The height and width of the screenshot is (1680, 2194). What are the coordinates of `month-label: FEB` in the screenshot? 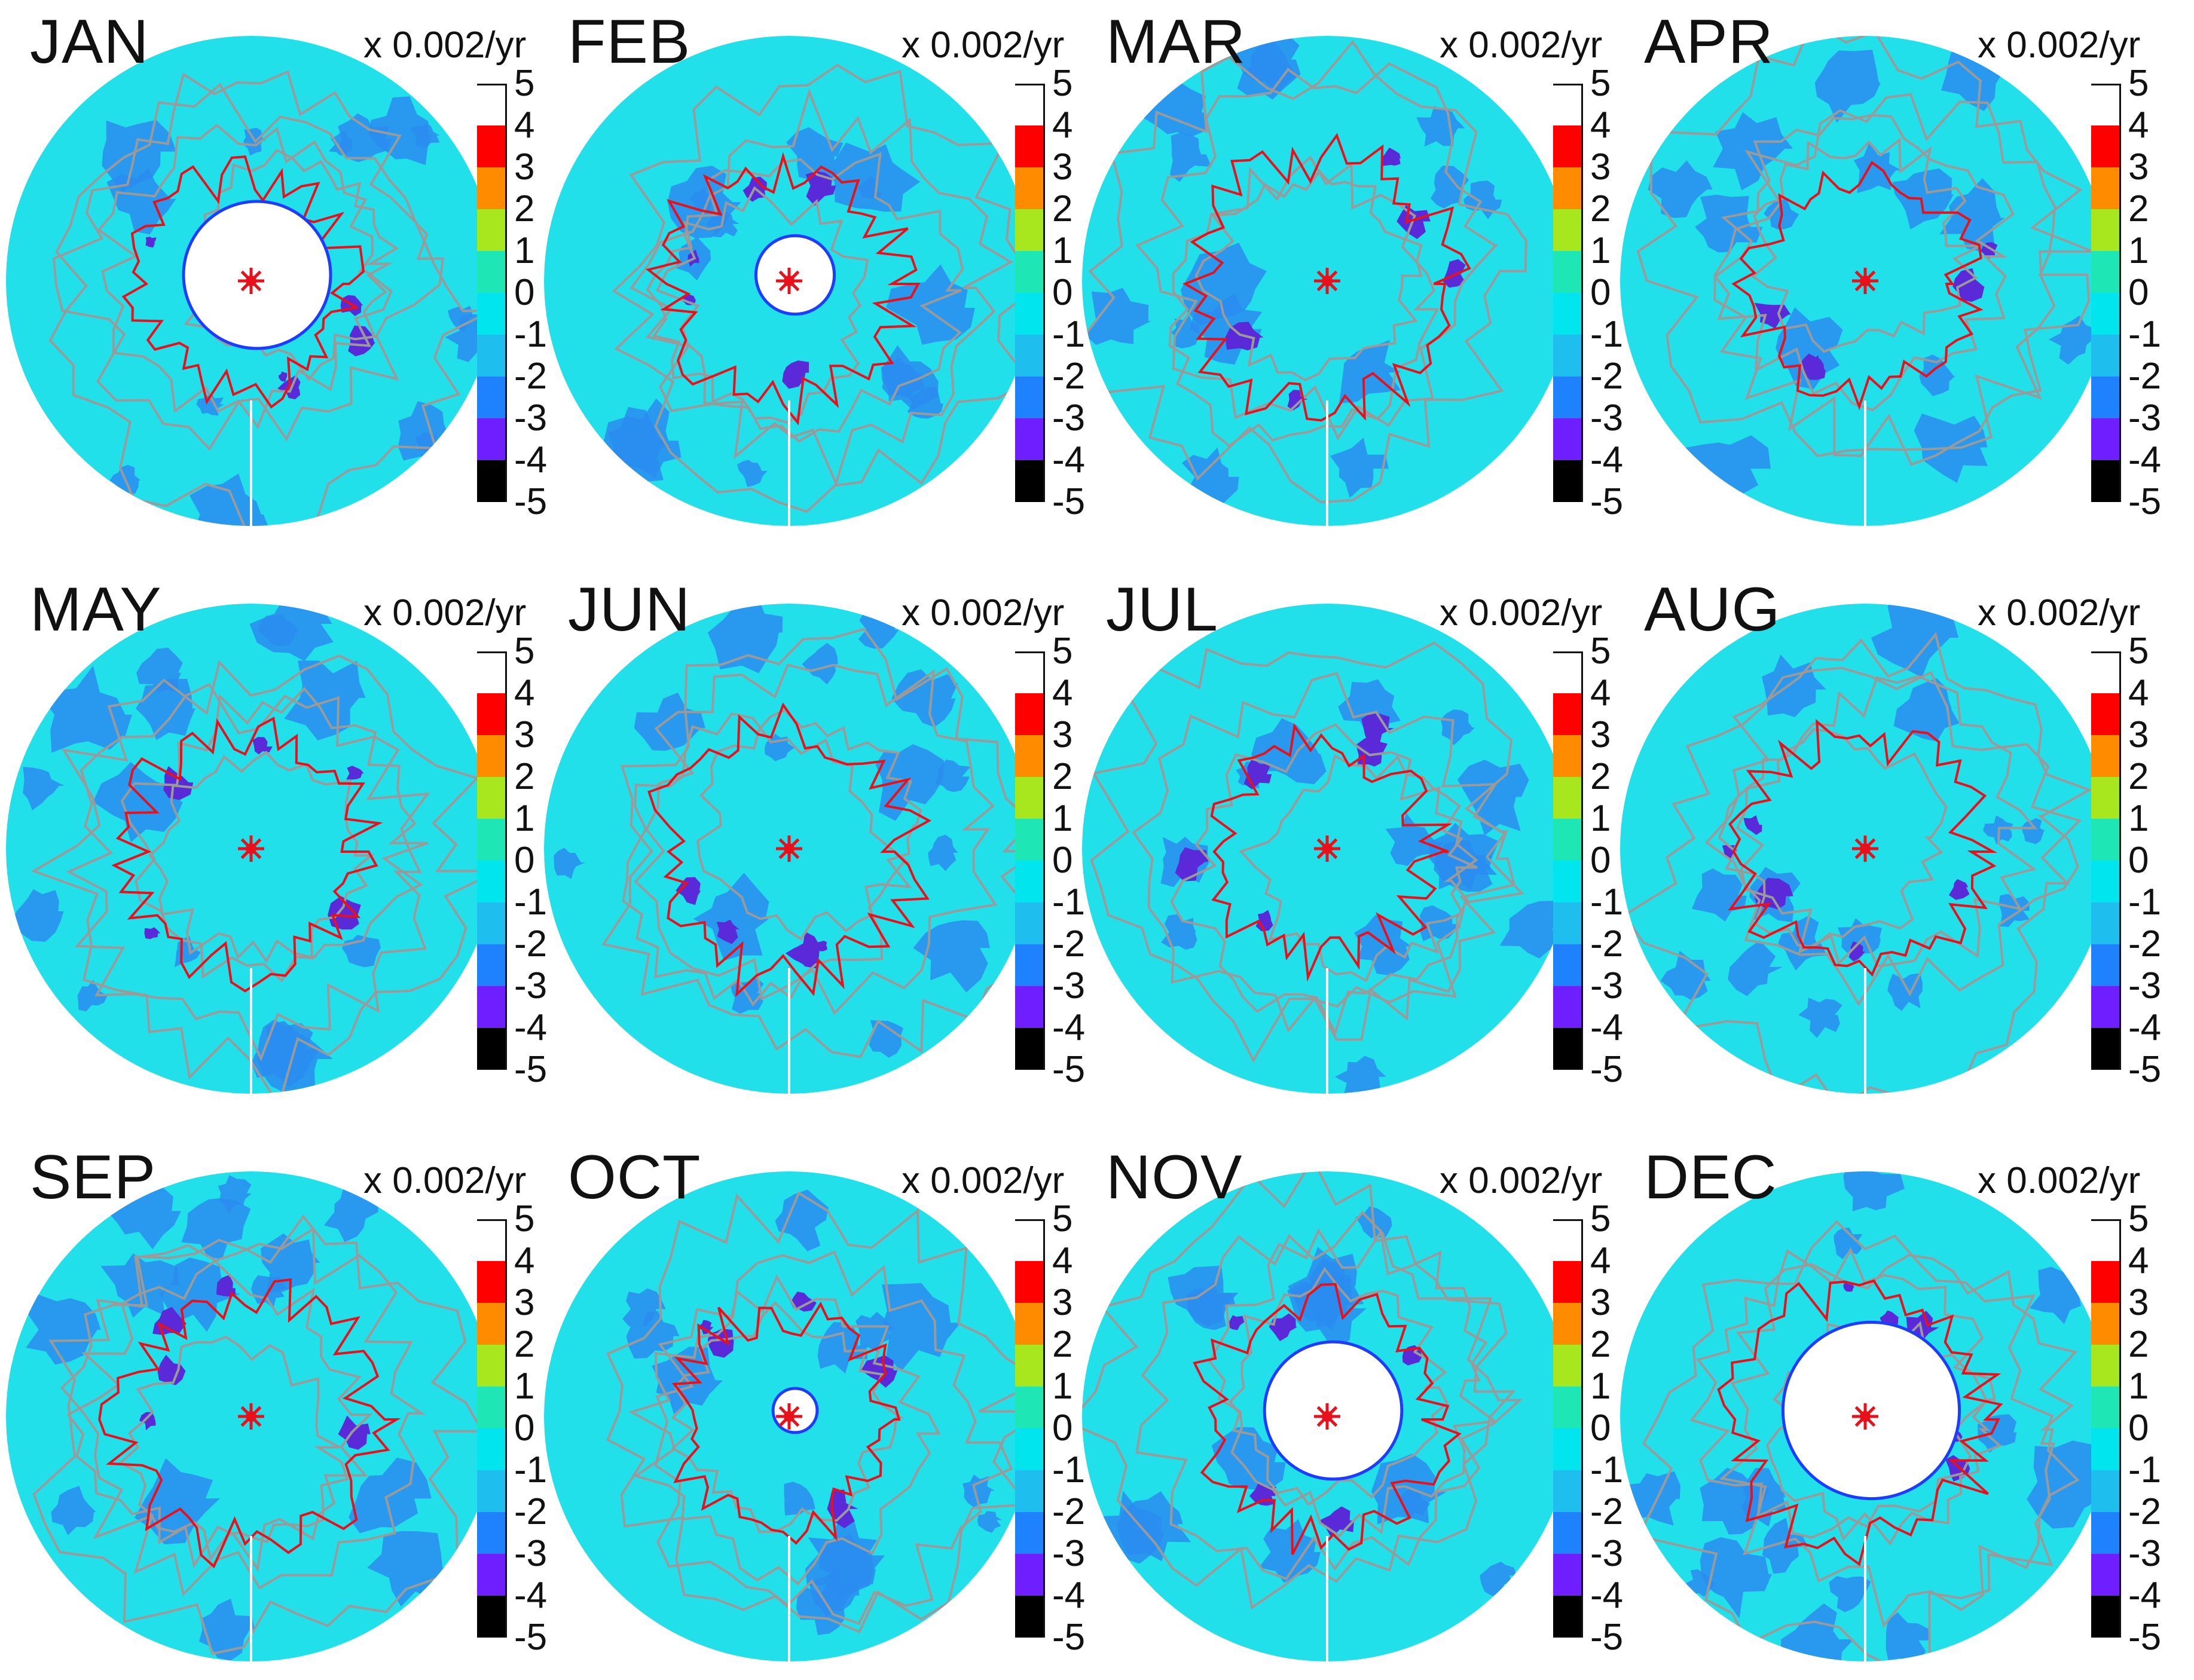 It's located at (629, 41).